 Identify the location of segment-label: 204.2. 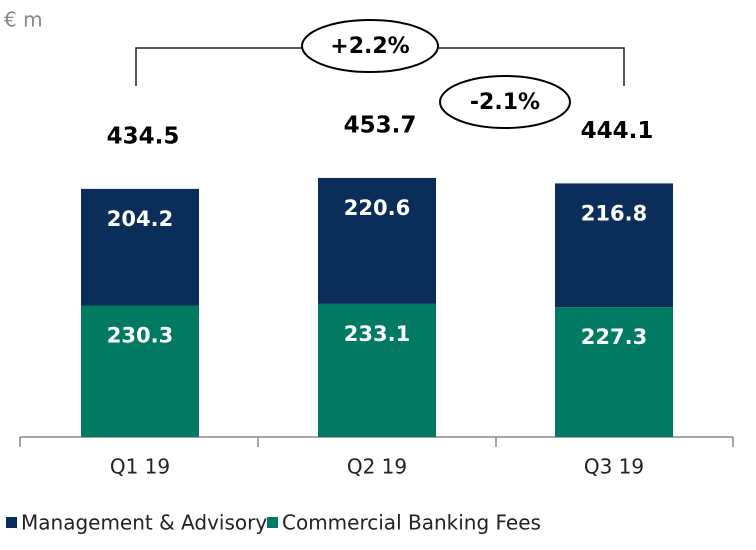
(140, 219).